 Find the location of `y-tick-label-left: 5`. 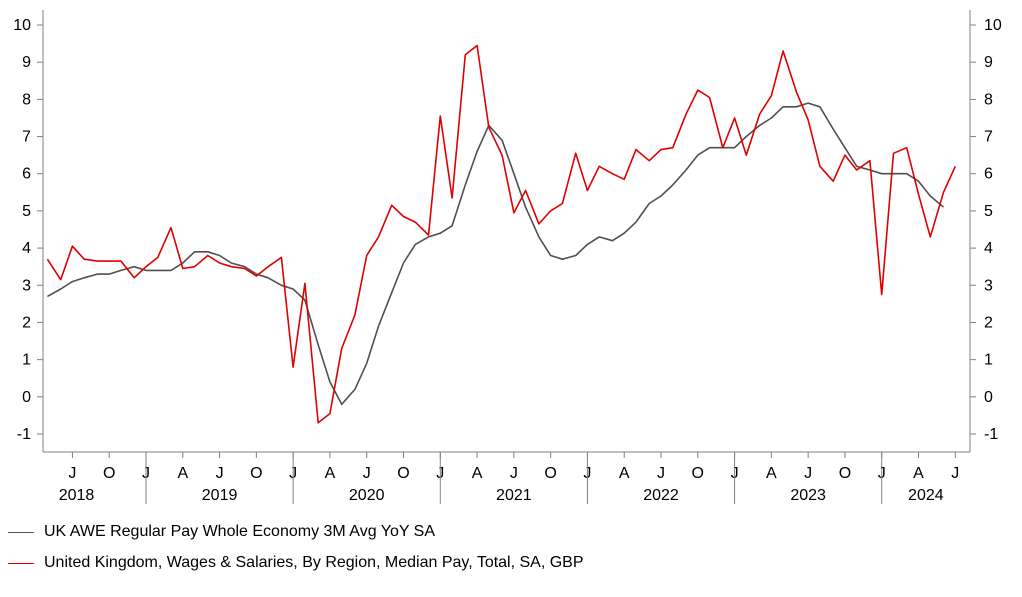

y-tick-label-left: 5 is located at coordinates (26, 211).